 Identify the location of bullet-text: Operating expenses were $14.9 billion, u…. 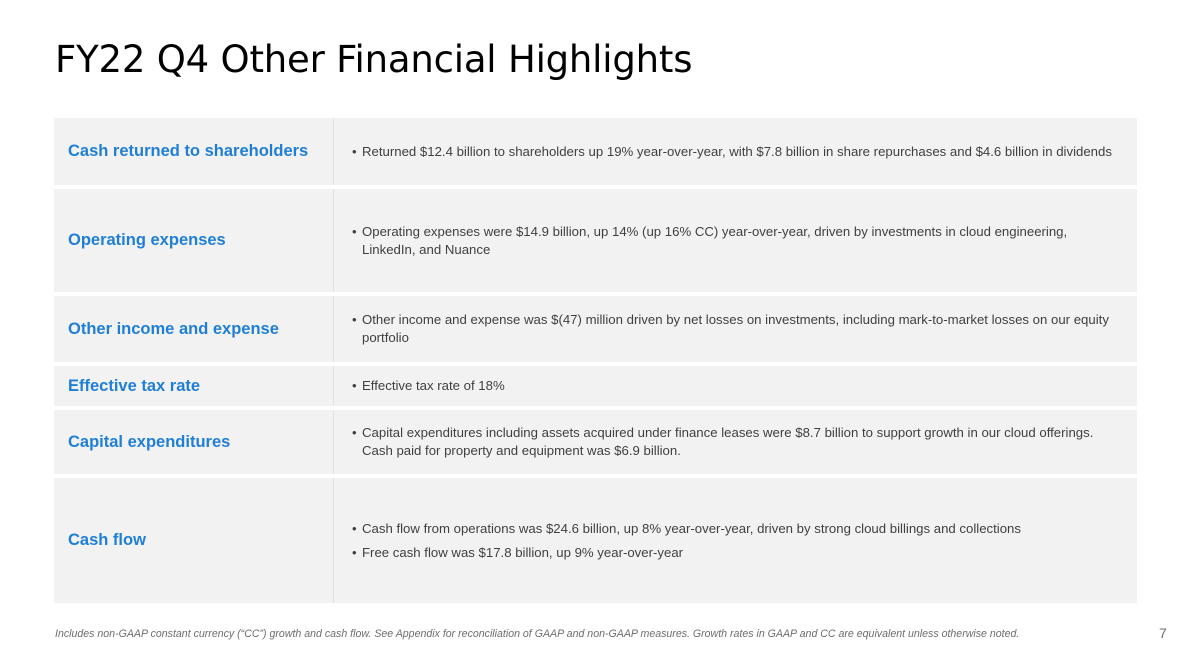
(715, 240).